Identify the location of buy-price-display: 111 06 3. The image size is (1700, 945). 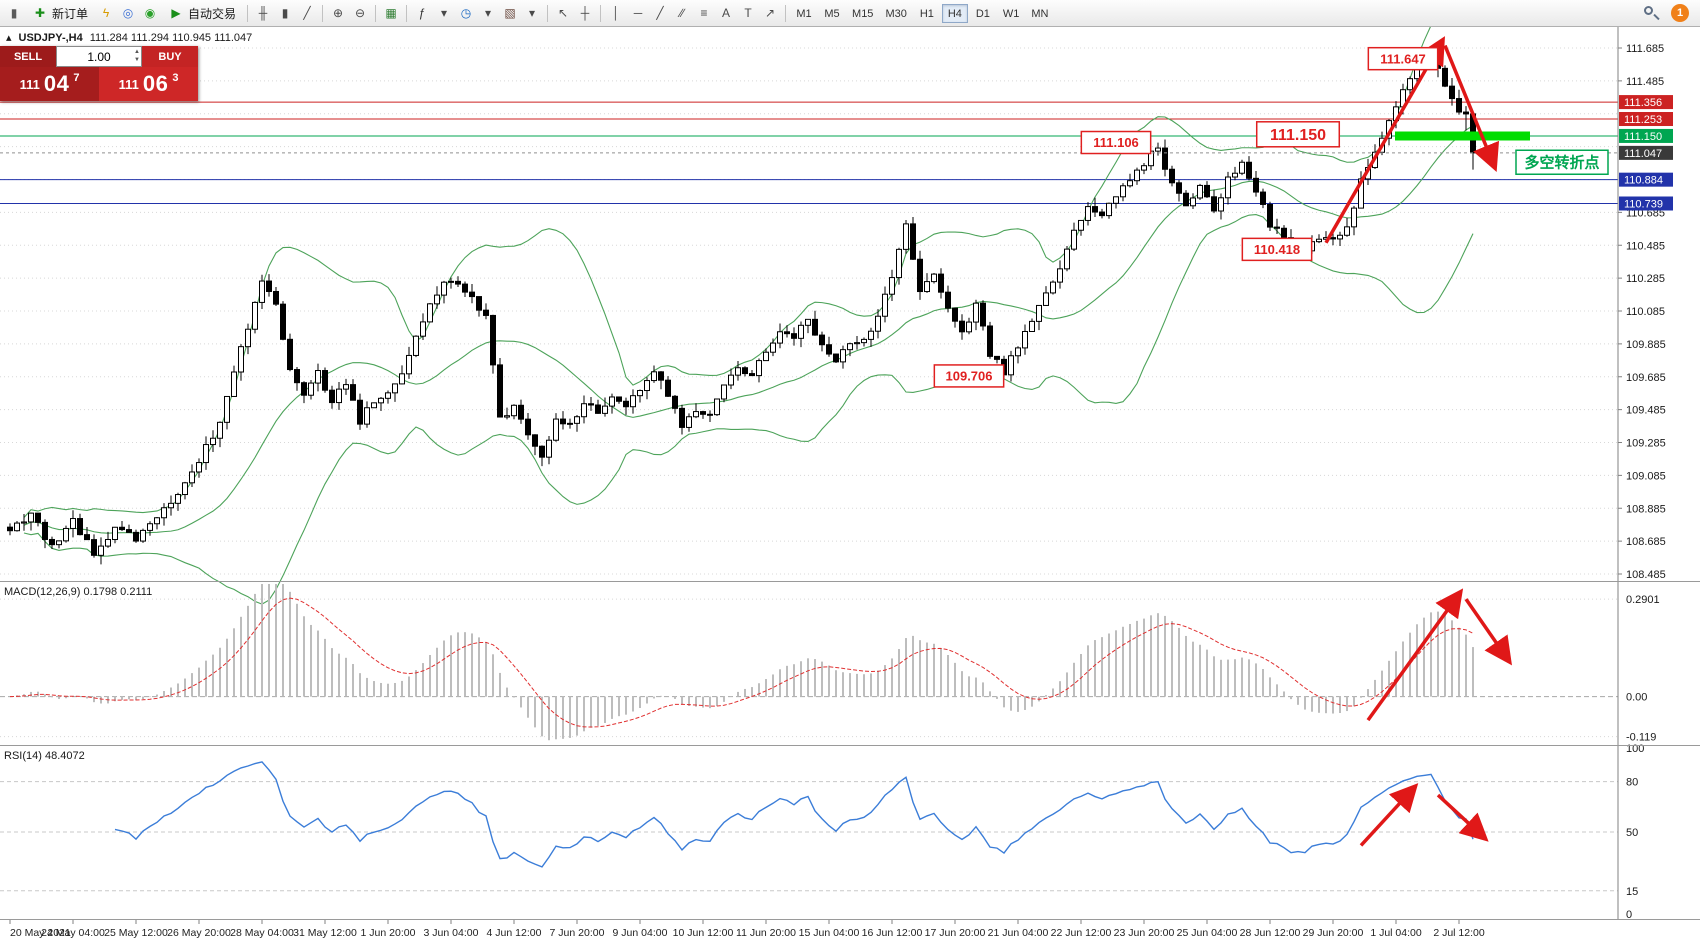
(148, 84).